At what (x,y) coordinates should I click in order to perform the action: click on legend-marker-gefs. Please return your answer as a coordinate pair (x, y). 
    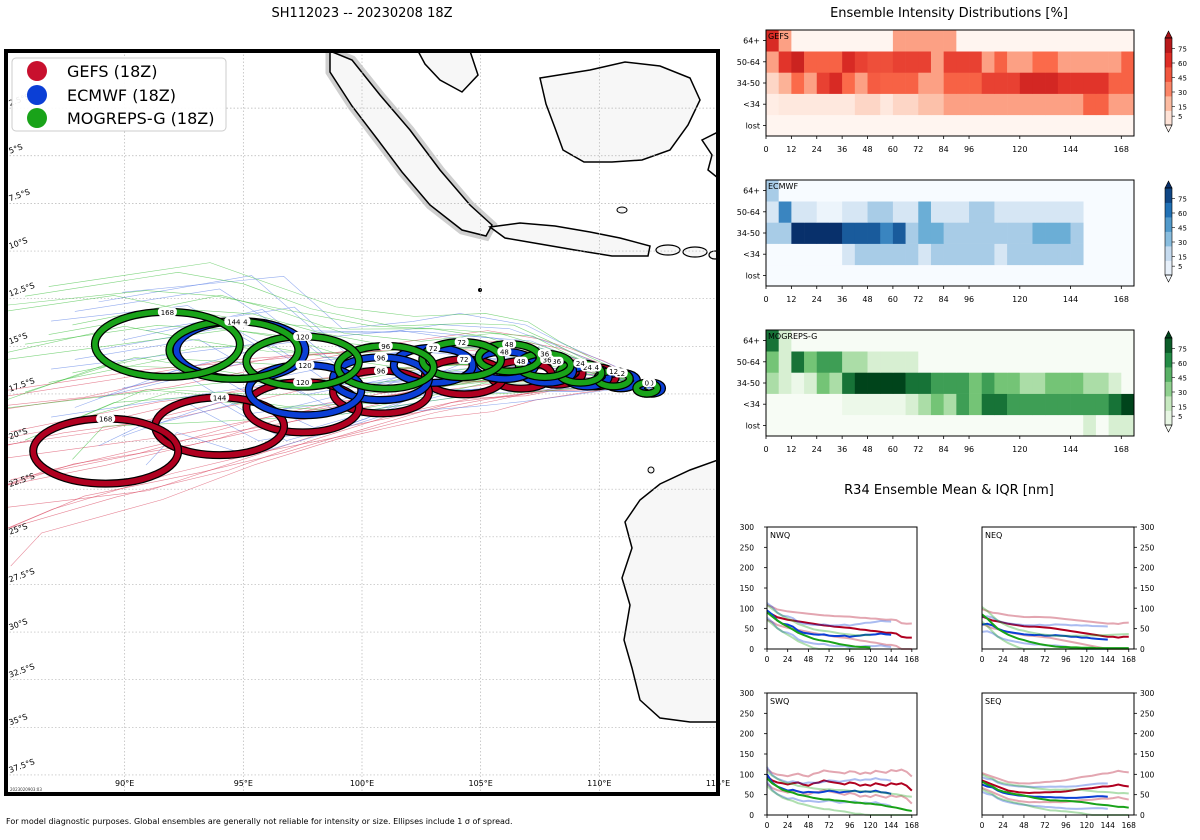
    Looking at the image, I should click on (37, 71).